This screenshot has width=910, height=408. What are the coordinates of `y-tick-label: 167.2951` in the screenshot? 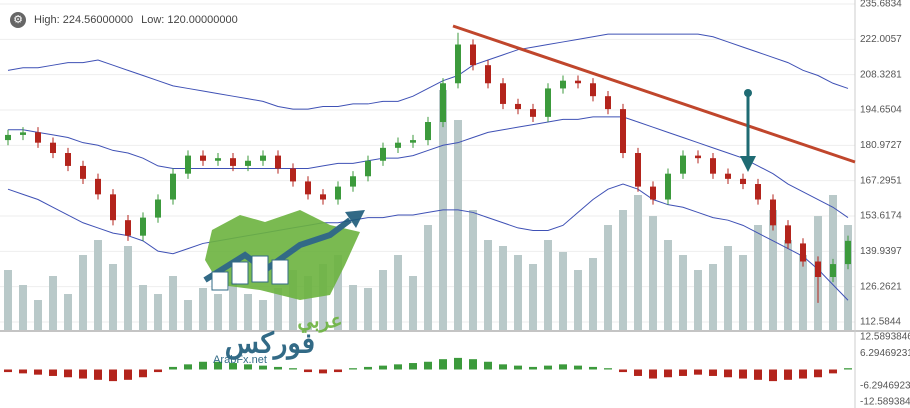 It's located at (881, 180).